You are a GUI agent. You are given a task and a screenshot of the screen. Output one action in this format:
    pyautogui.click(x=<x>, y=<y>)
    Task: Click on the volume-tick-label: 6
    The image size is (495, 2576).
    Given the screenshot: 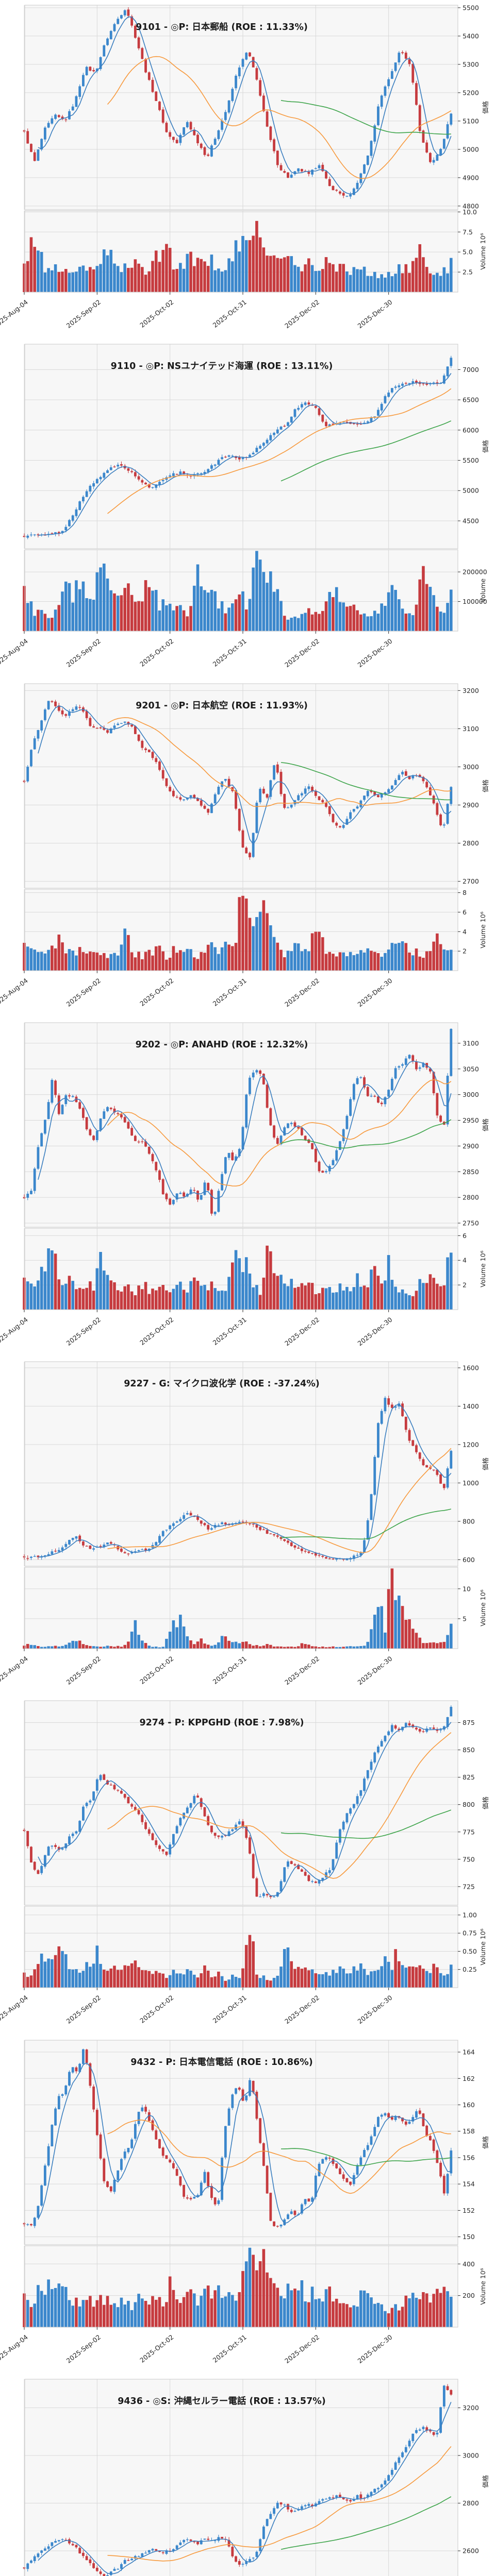 What is the action you would take?
    pyautogui.click(x=465, y=912)
    